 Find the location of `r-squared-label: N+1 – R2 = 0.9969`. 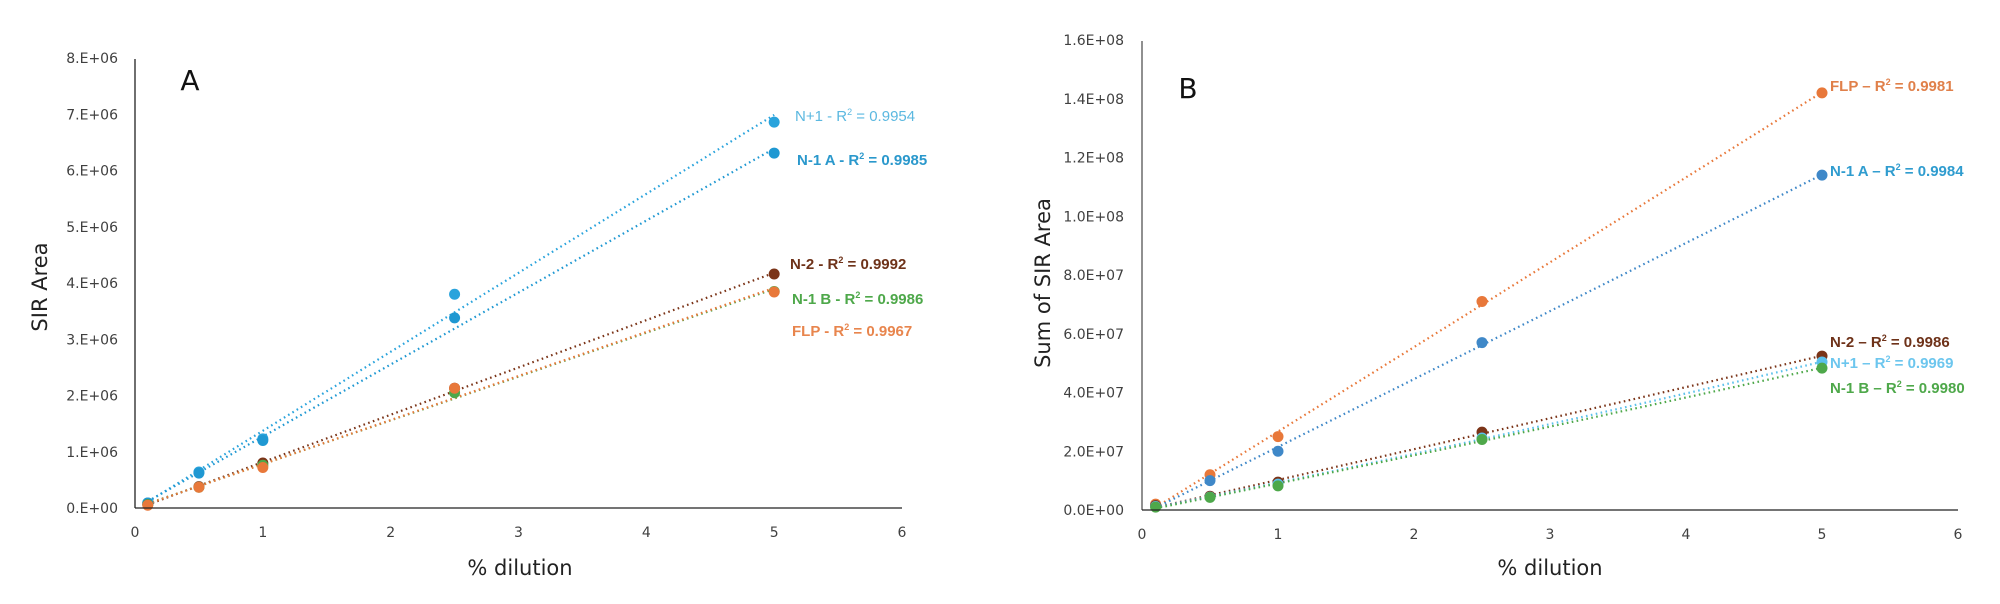

r-squared-label: N+1 – R2 = 0.9969 is located at coordinates (1891, 363).